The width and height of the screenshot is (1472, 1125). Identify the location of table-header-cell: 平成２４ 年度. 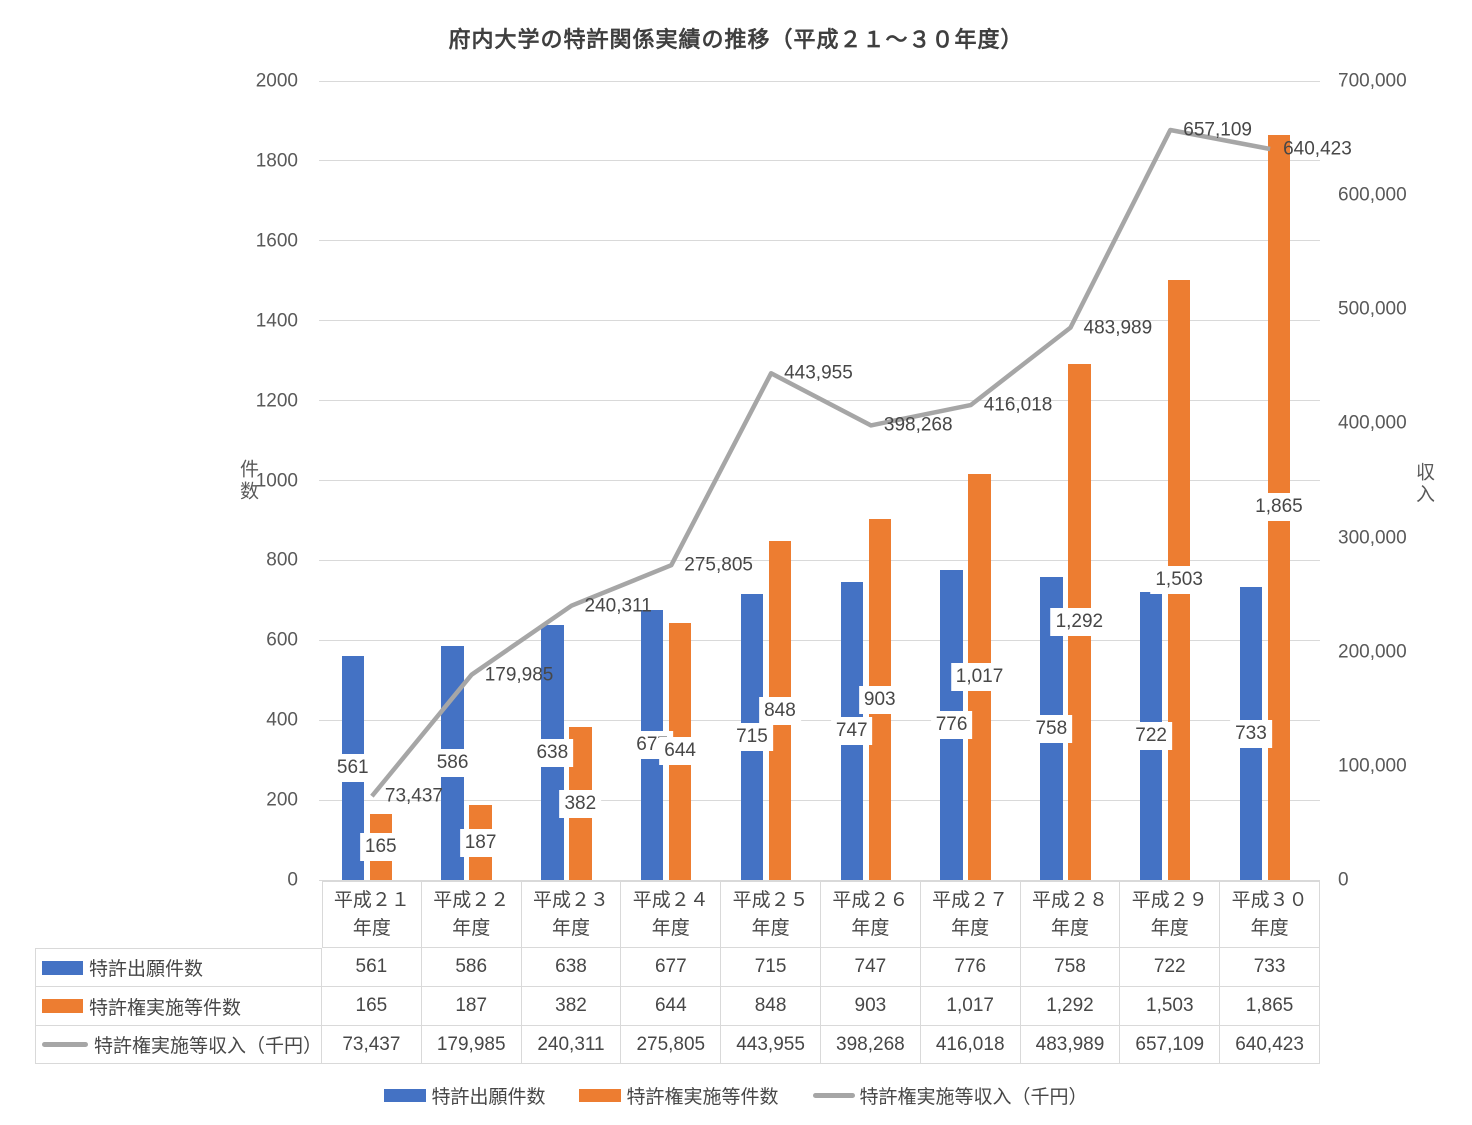
(671, 914).